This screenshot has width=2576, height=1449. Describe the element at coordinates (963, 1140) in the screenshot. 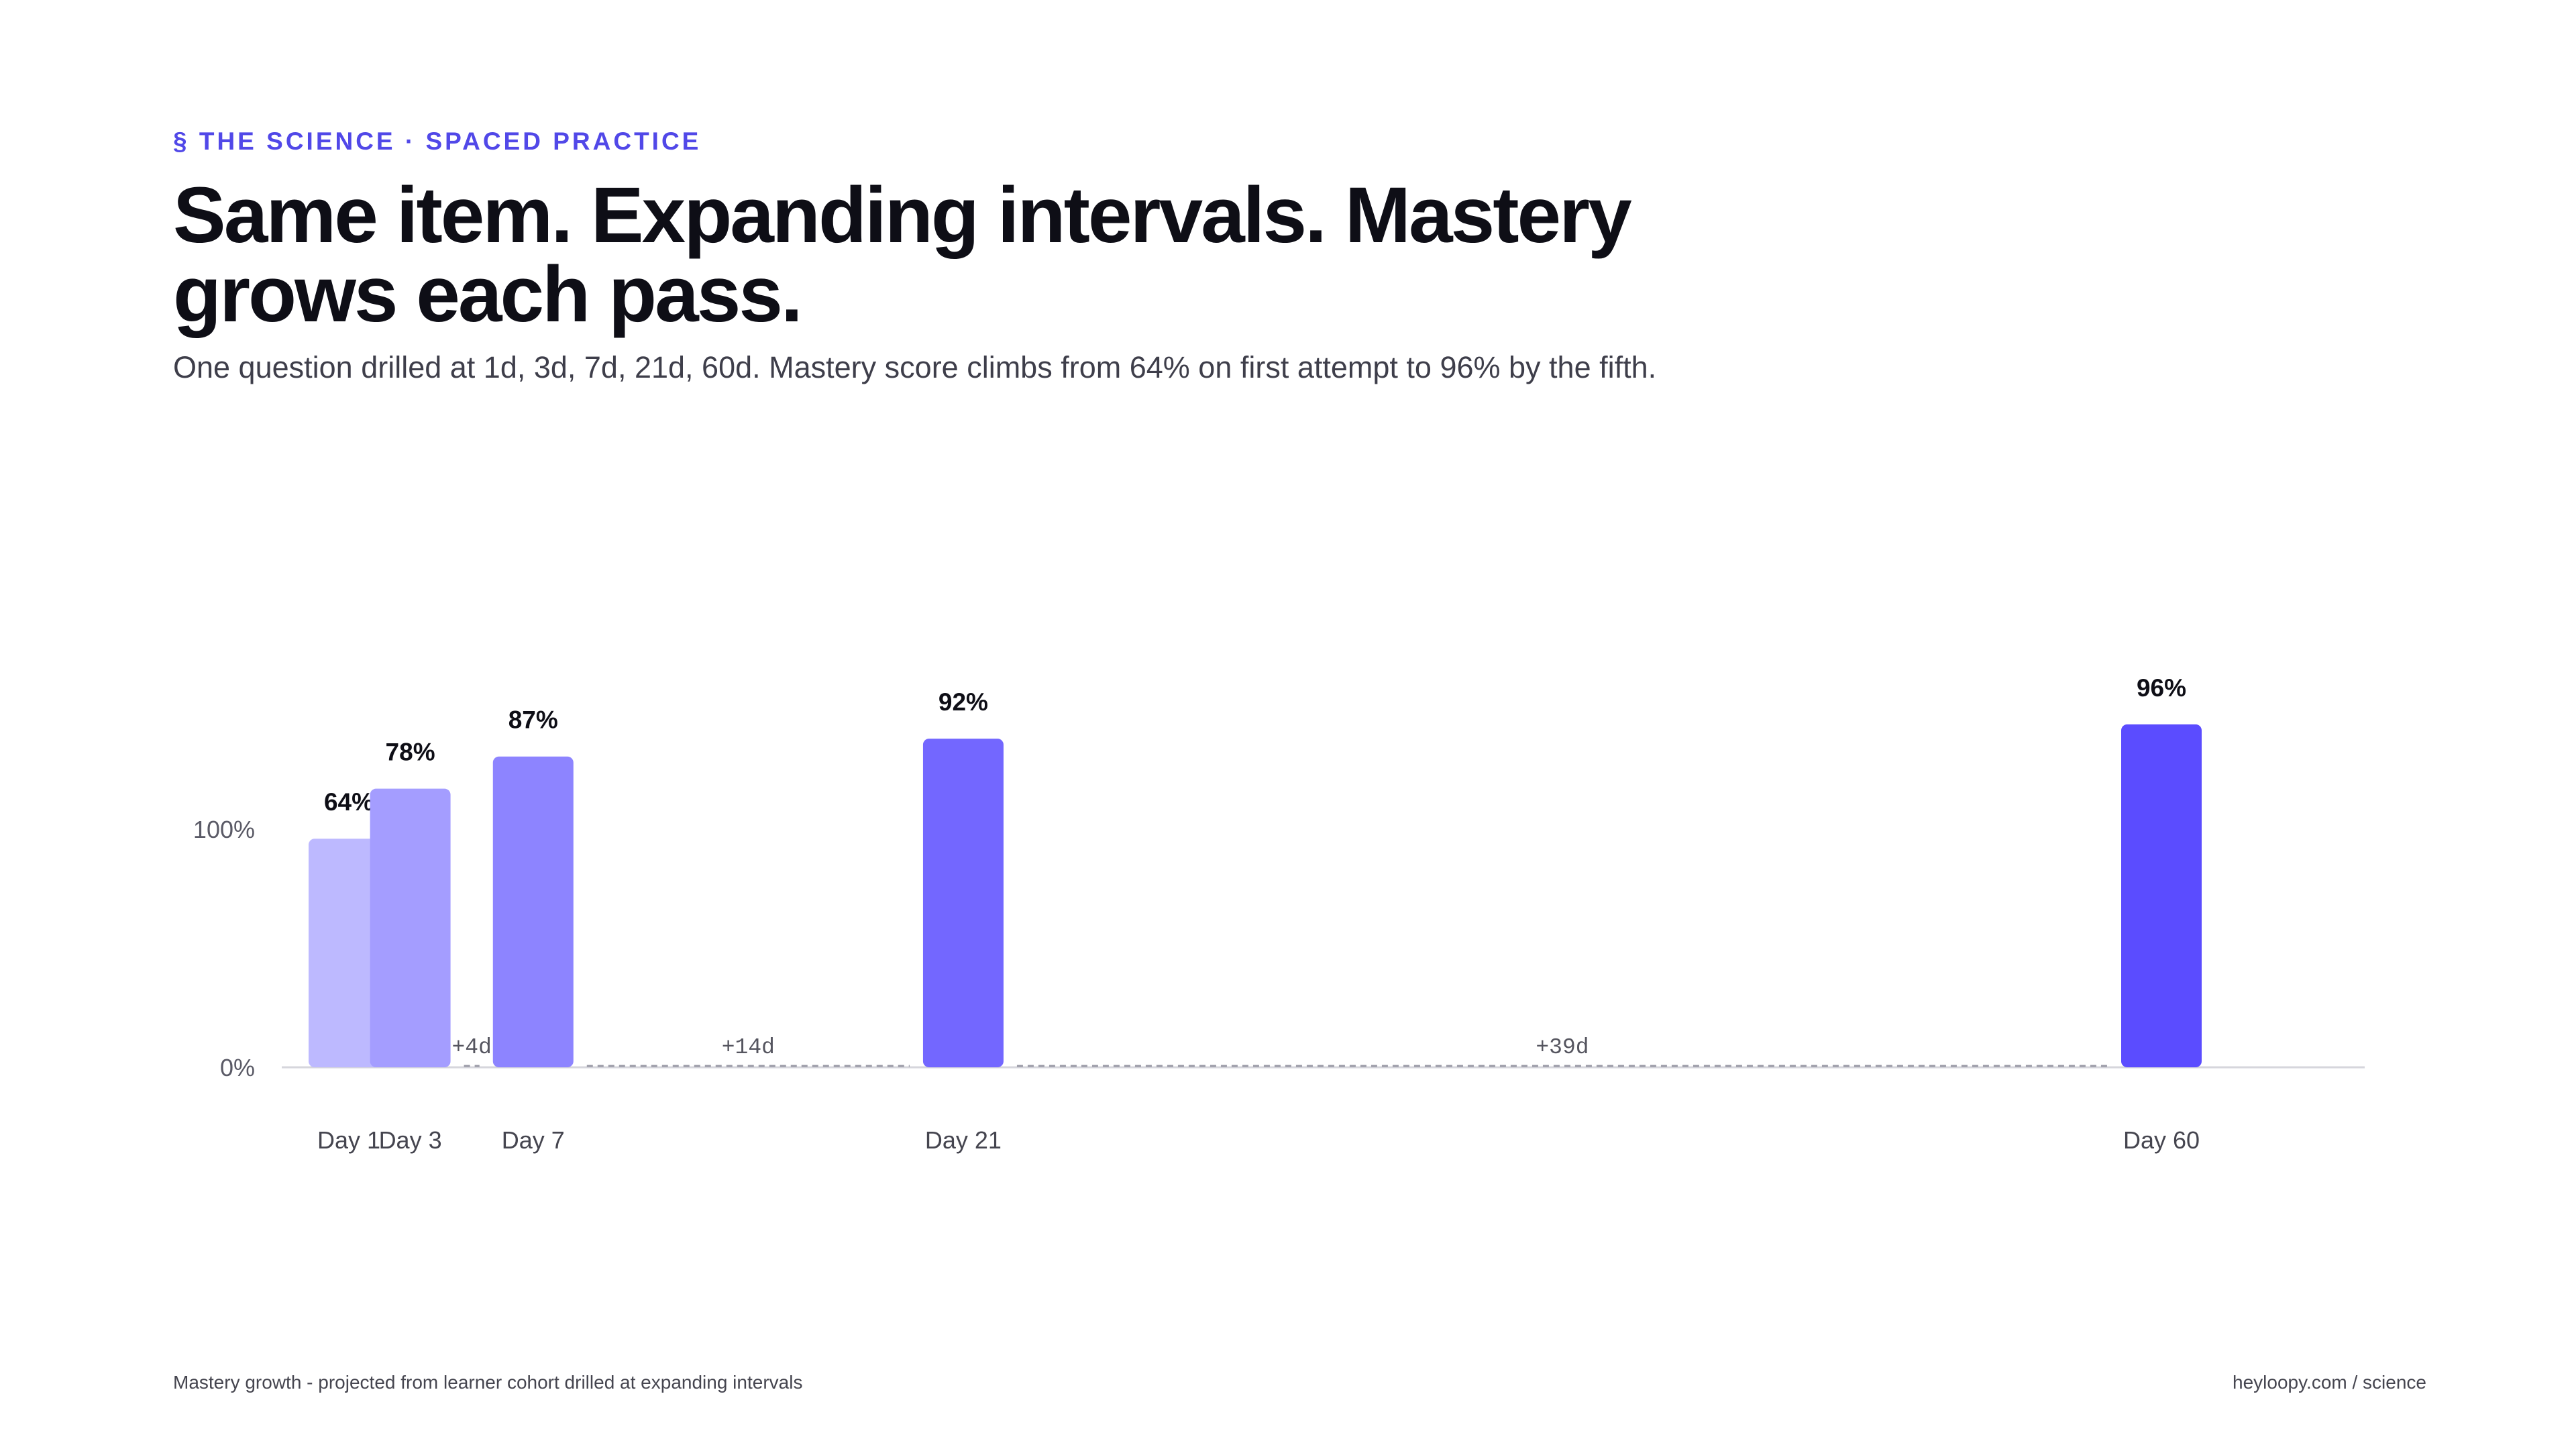

I see `category-label-21: Day 21` at that location.